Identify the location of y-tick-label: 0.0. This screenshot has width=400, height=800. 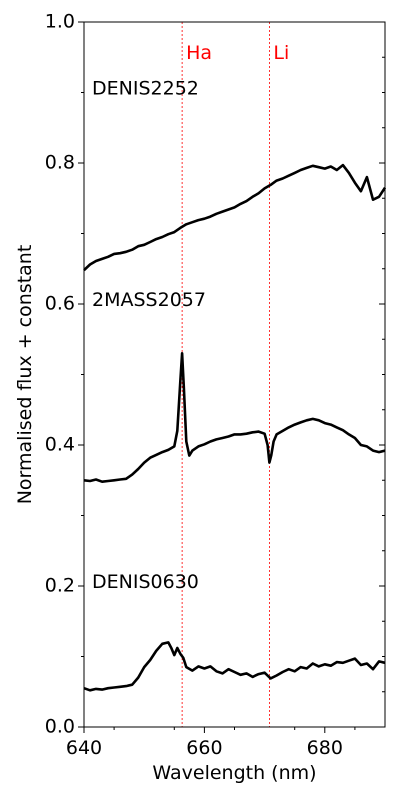
(60, 727).